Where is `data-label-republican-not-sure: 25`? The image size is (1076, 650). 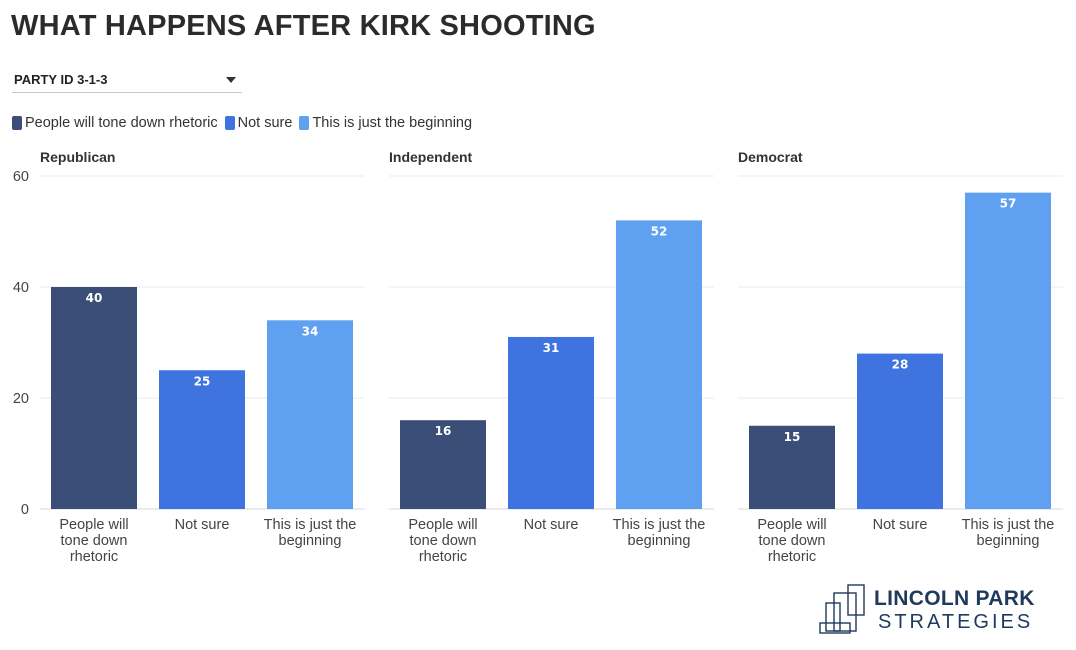
data-label-republican-not-sure: 25 is located at coordinates (202, 381).